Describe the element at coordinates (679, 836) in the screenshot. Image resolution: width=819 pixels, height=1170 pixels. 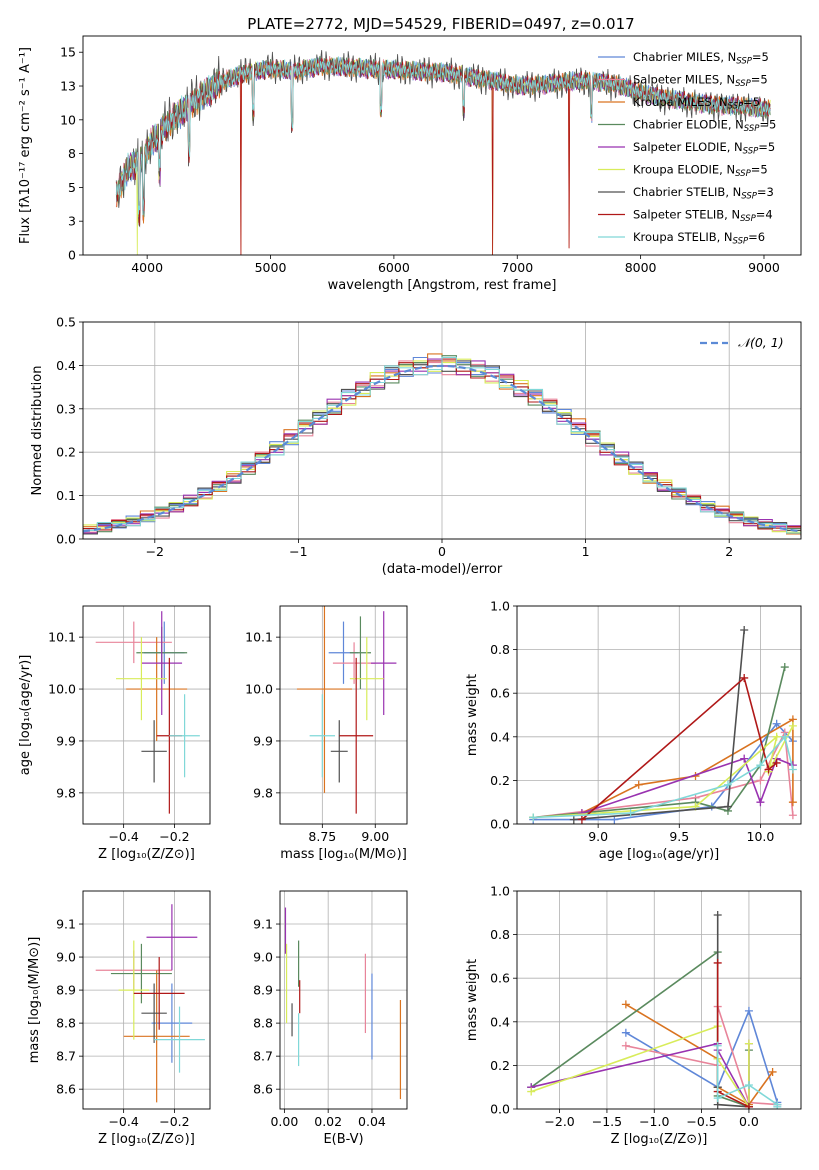
I see `x-tick-label: 9.5` at that location.